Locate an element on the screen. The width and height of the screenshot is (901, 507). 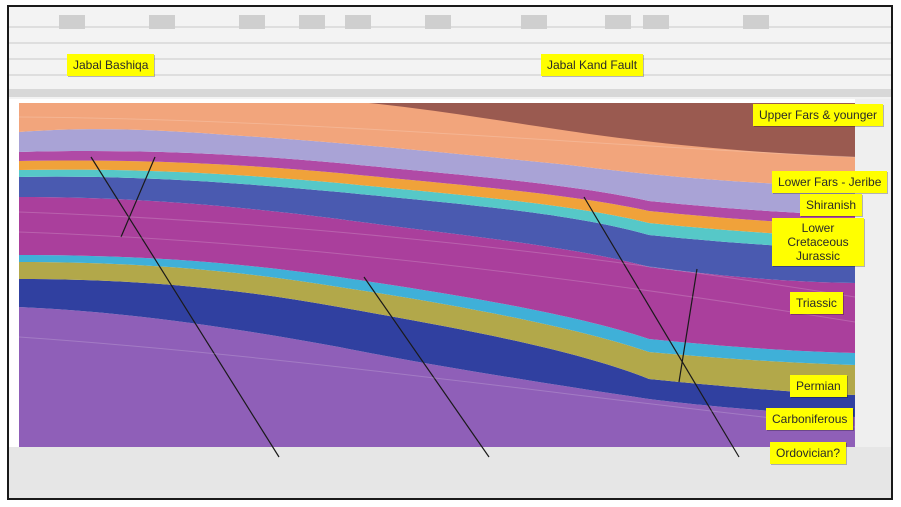
label-shiranish: Shiranish is located at coordinates (831, 205).